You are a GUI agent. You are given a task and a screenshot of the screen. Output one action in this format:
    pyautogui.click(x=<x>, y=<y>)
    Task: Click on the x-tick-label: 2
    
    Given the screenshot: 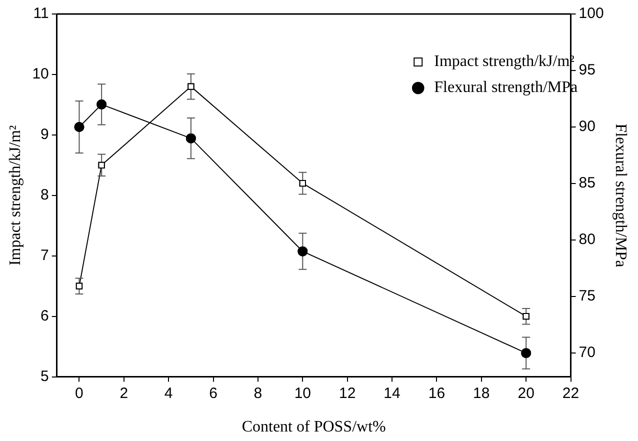 What is the action you would take?
    pyautogui.click(x=124, y=393)
    